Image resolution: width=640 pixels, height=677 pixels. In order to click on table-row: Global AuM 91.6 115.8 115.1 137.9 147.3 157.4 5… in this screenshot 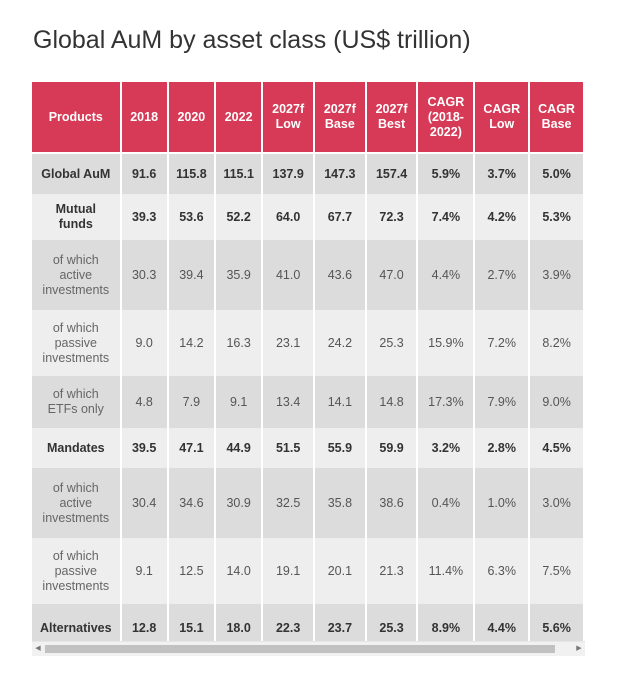, I will do `click(307, 174)`.